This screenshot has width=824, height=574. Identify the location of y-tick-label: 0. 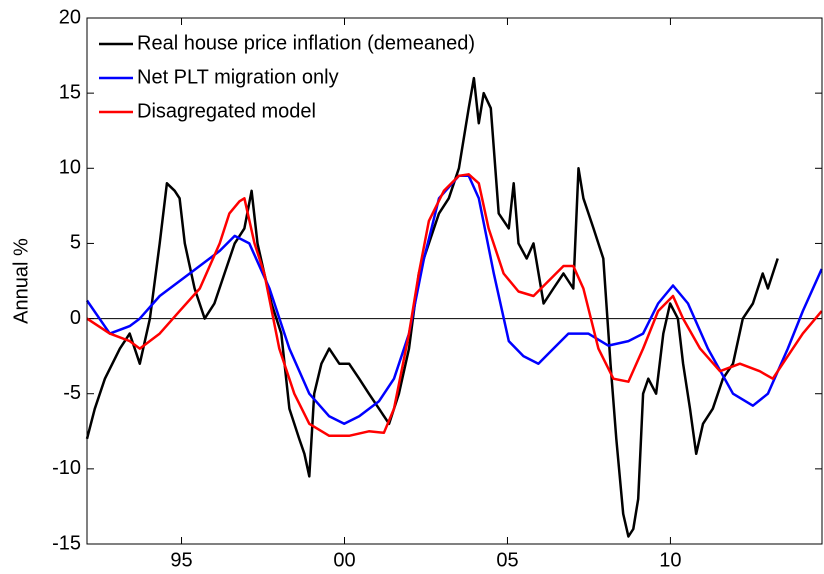
(75, 318).